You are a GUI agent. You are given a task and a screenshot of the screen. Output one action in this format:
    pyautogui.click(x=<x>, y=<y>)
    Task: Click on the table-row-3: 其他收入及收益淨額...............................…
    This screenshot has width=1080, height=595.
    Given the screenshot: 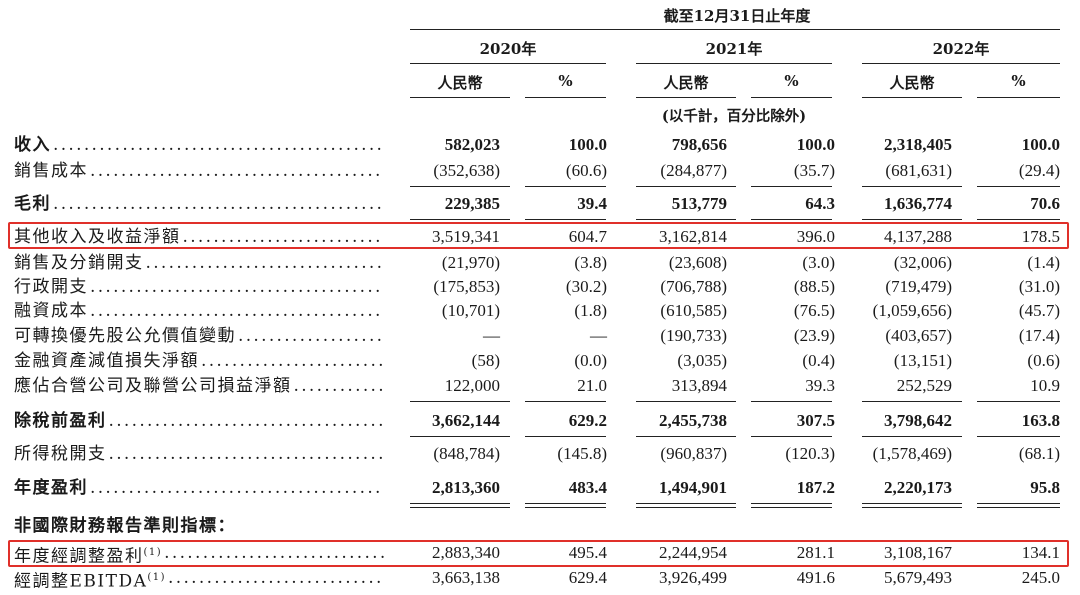 What is the action you would take?
    pyautogui.click(x=540, y=237)
    